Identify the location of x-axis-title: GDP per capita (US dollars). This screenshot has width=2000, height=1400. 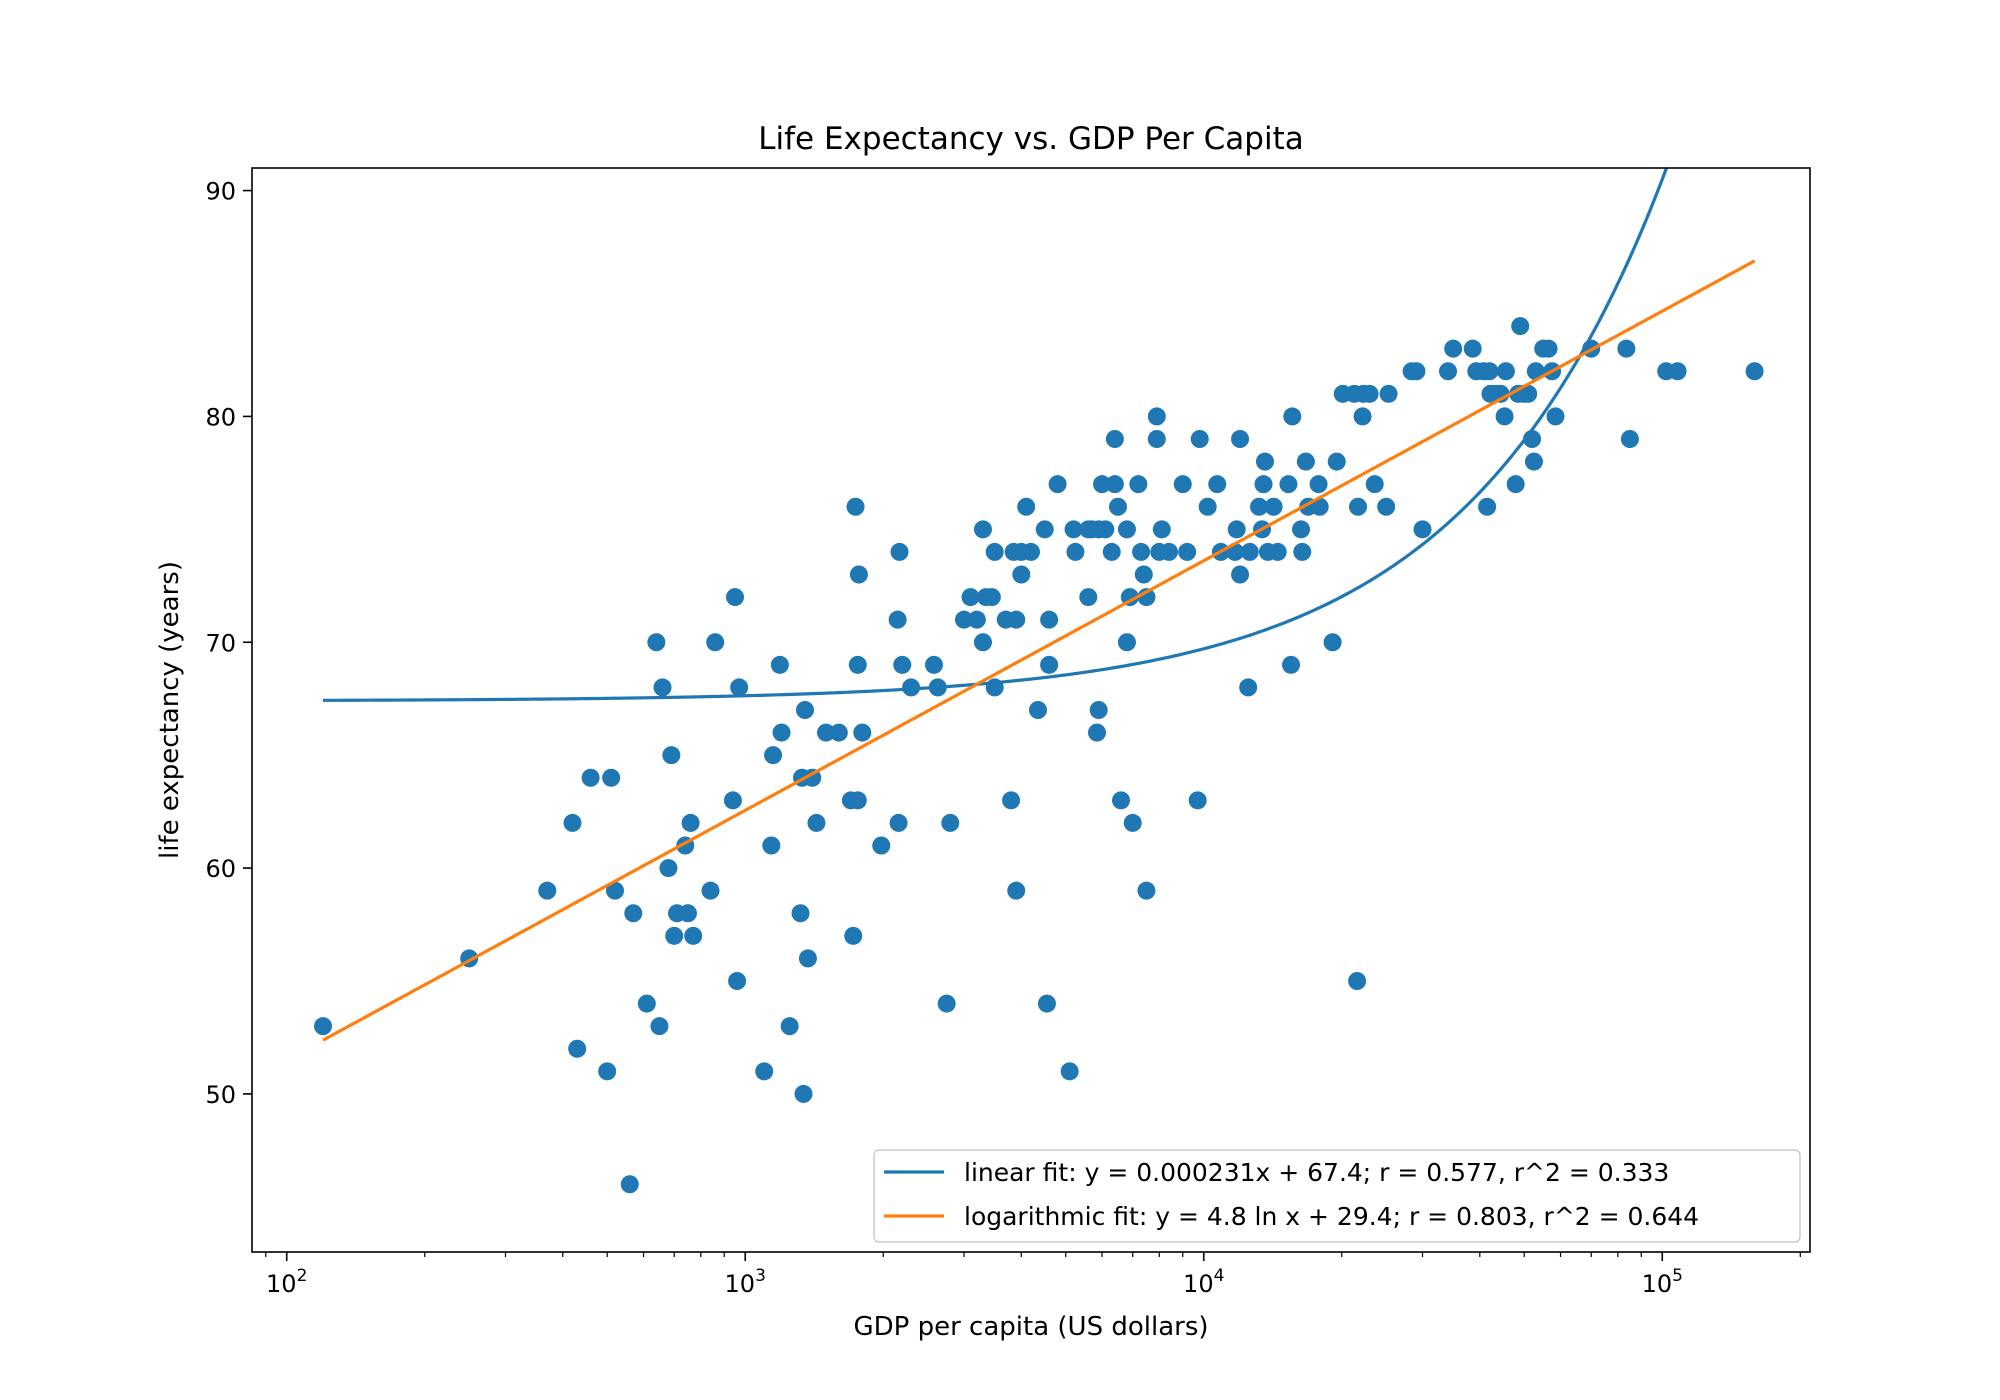
(1030, 1327).